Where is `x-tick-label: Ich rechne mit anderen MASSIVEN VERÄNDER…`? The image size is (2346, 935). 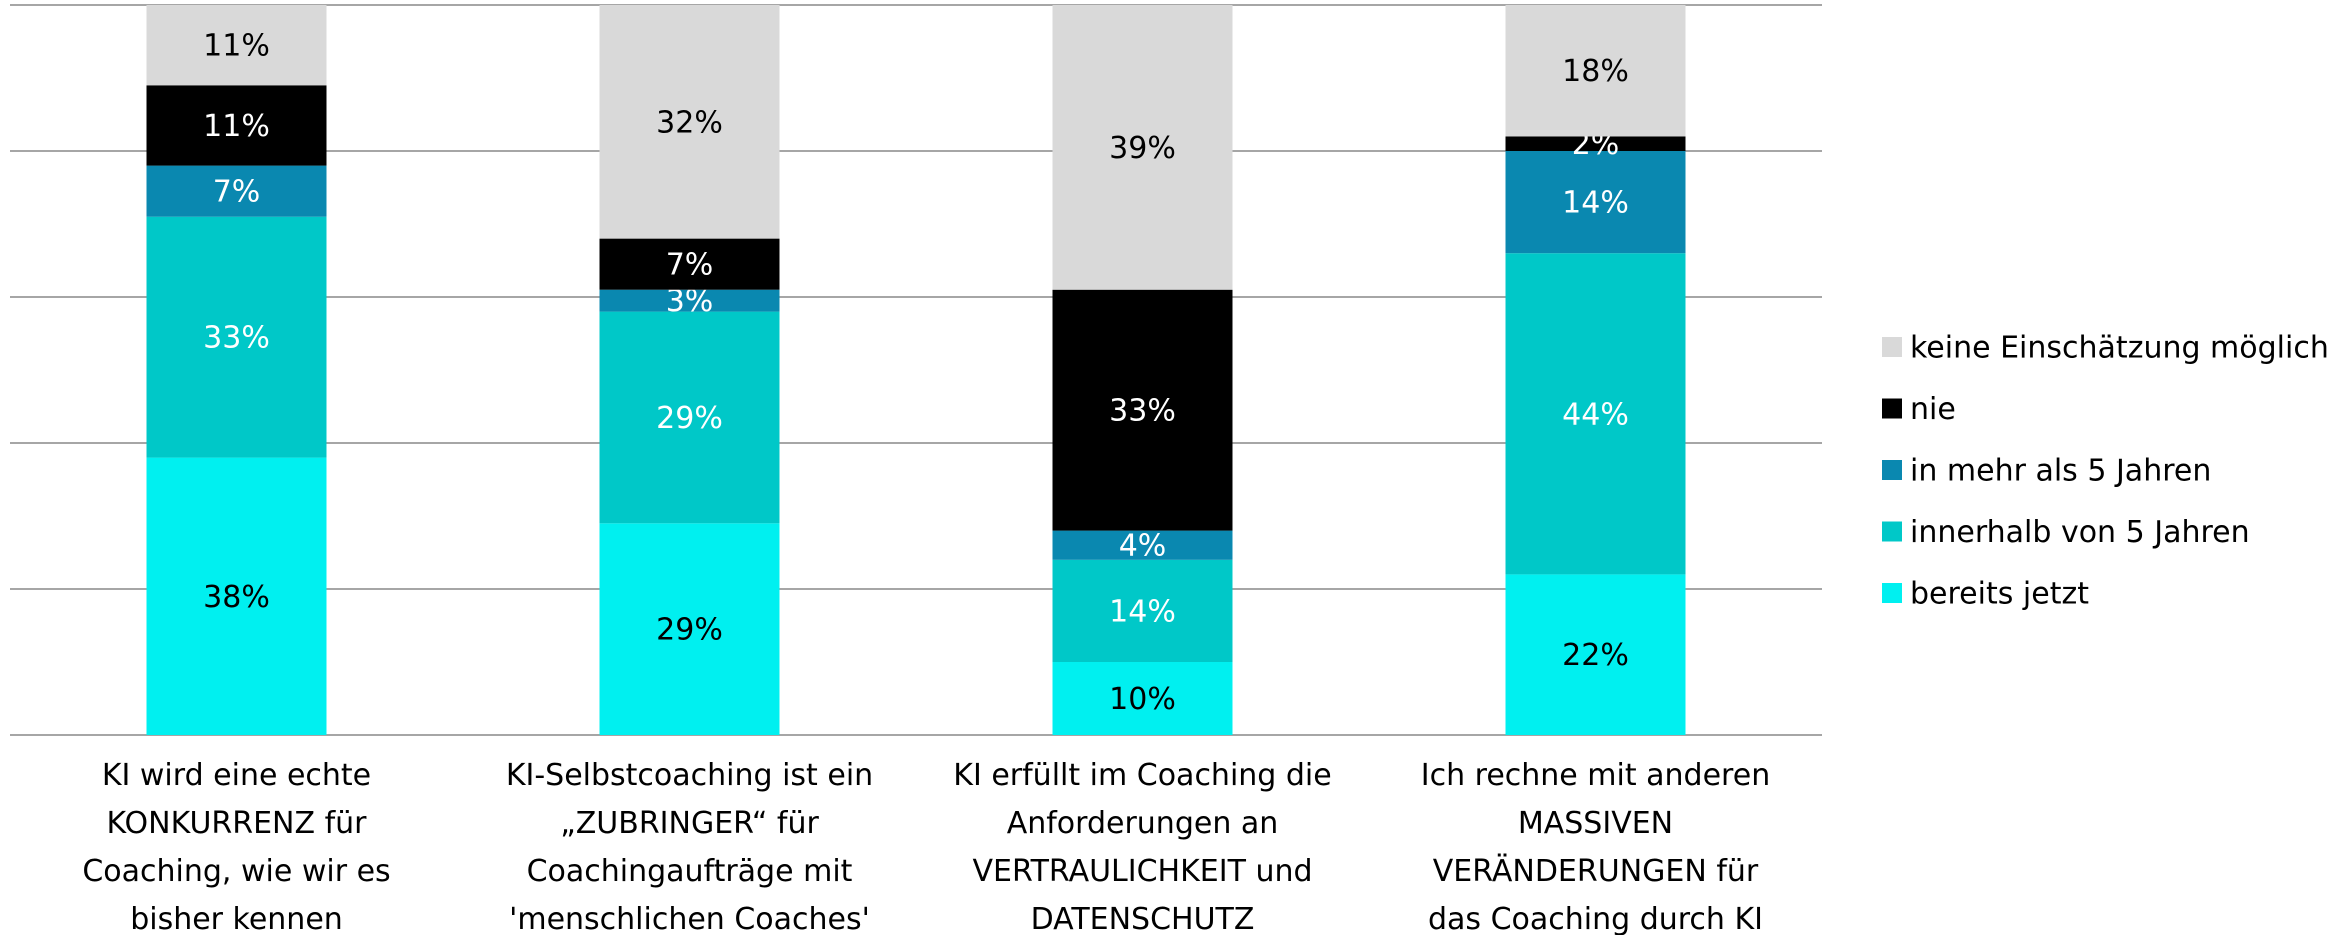 x-tick-label: Ich rechne mit anderen MASSIVEN VERÄNDER… is located at coordinates (1595, 846).